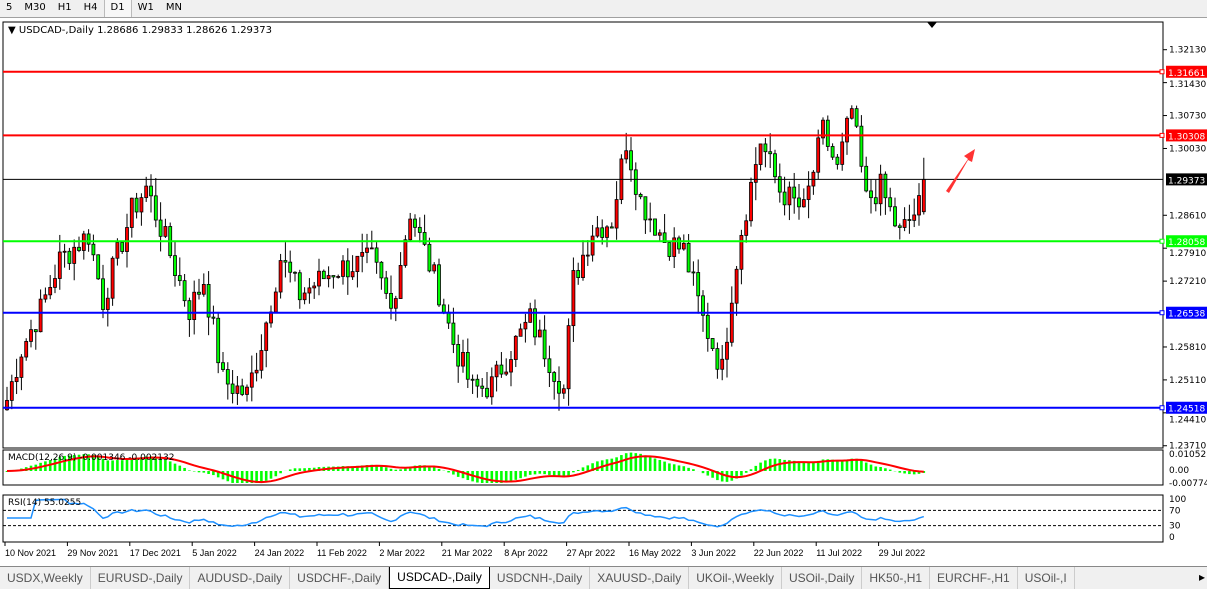 The image size is (1207, 589). I want to click on chart-tab: USDCHF-,Daily, so click(340, 578).